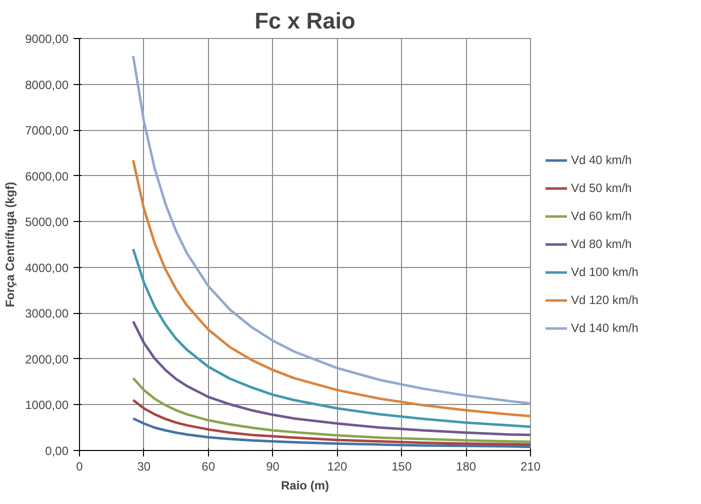 This screenshot has height=504, width=701. Describe the element at coordinates (57, 451) in the screenshot. I see `y-tick-label: 0,00` at that location.